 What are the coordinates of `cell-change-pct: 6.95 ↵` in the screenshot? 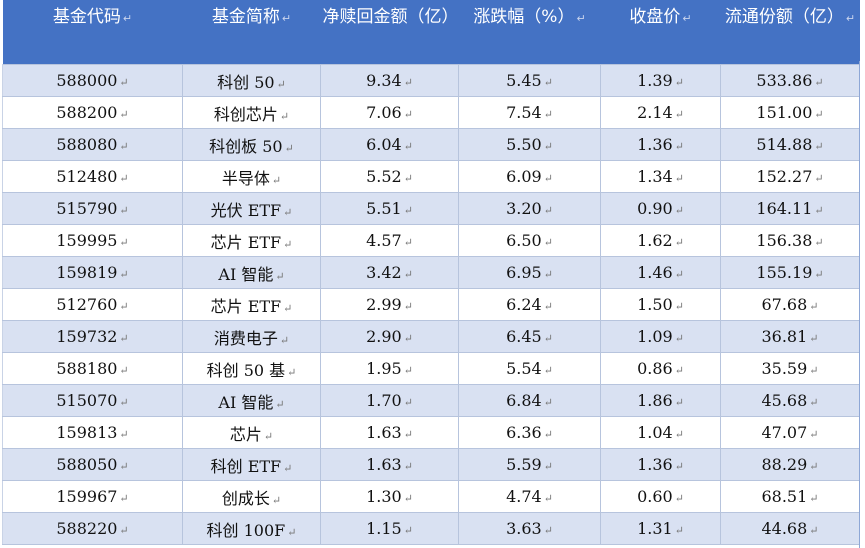 It's located at (529, 272).